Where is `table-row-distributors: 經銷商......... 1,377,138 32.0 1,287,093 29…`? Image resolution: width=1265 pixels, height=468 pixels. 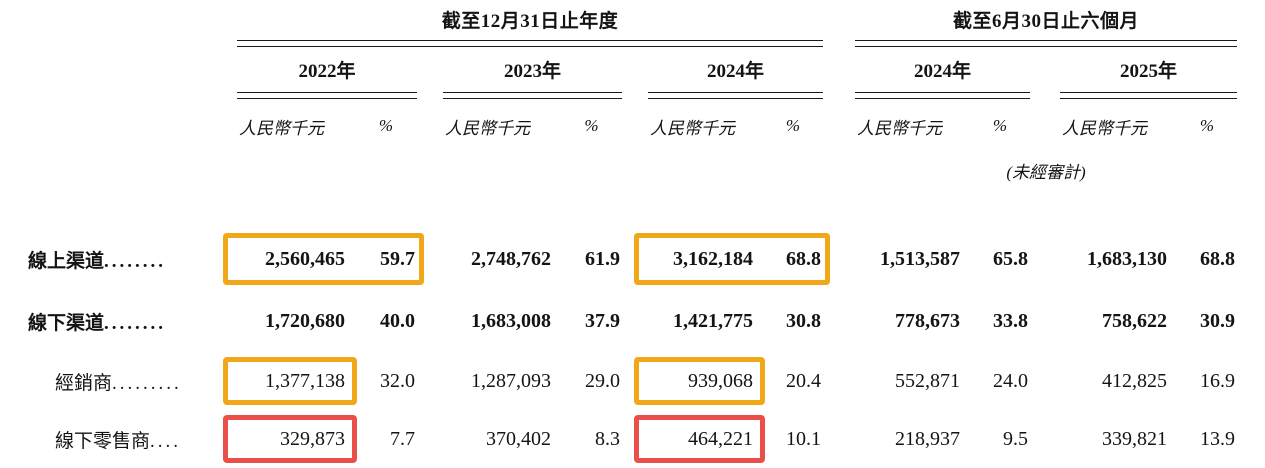
table-row-distributors: 經銷商......... 1,377,138 32.0 1,287,093 29… is located at coordinates (632, 381).